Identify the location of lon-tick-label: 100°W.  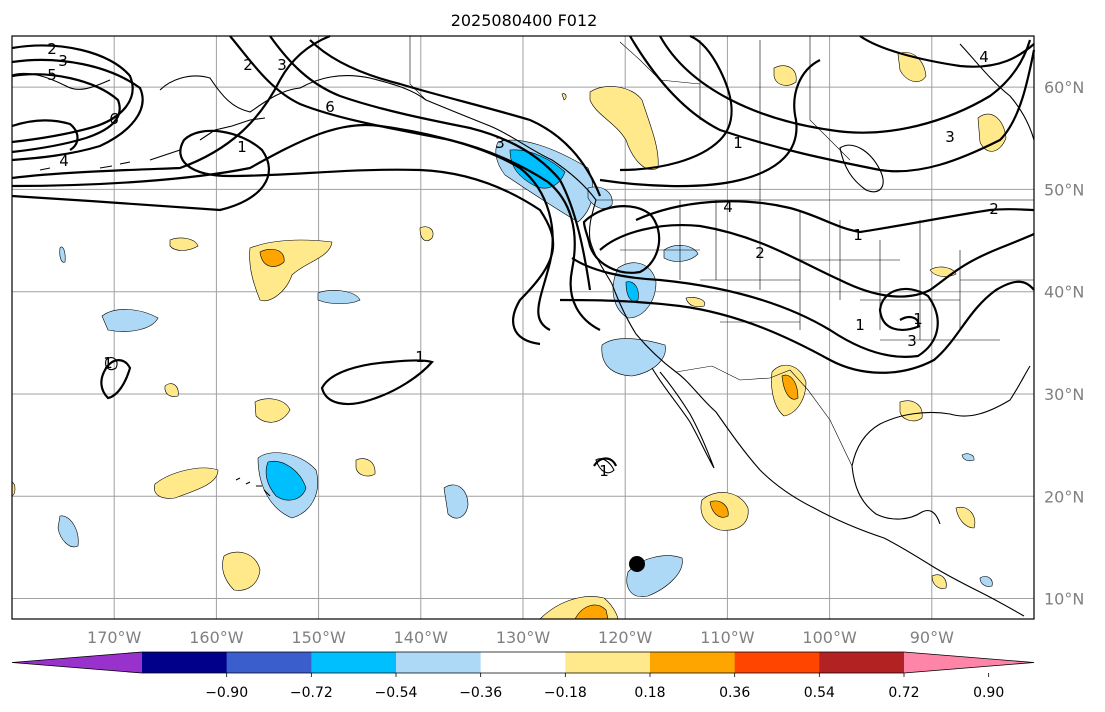
(829, 637).